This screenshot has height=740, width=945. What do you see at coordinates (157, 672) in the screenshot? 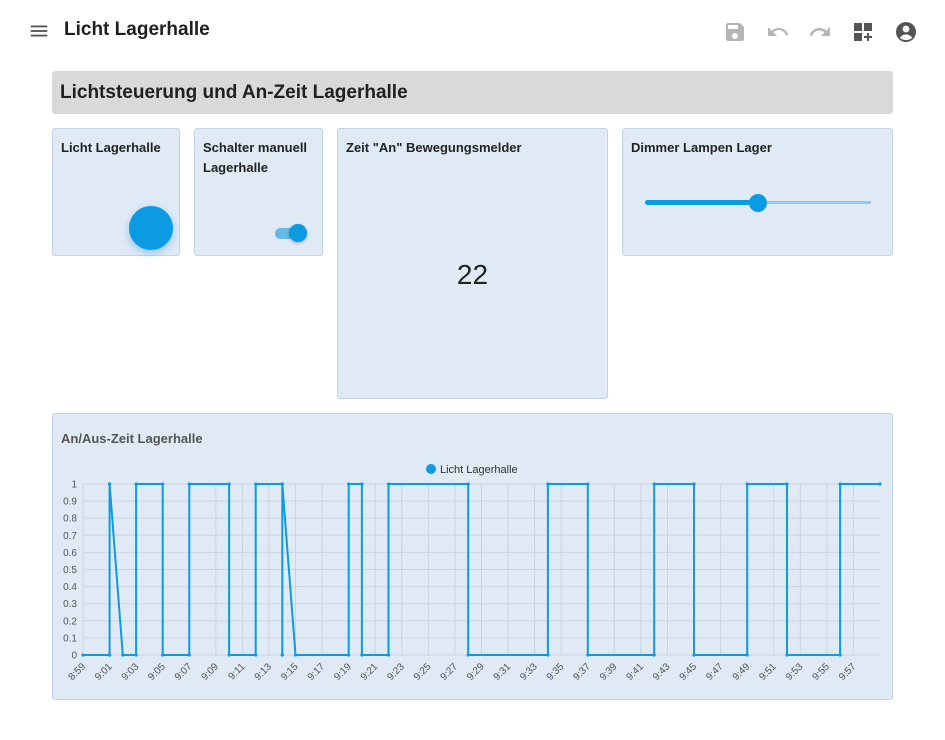
I see `x-tick-label: 9:05` at bounding box center [157, 672].